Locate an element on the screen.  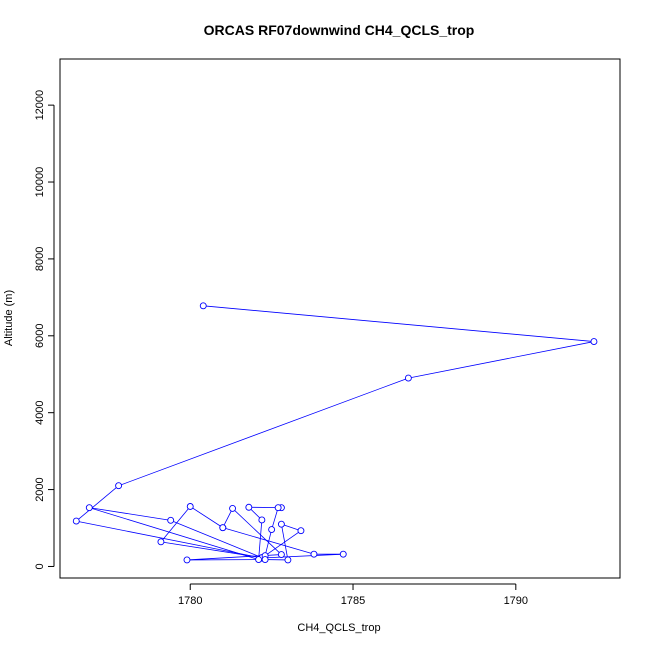
y-tick-label: 8000 is located at coordinates (40, 259).